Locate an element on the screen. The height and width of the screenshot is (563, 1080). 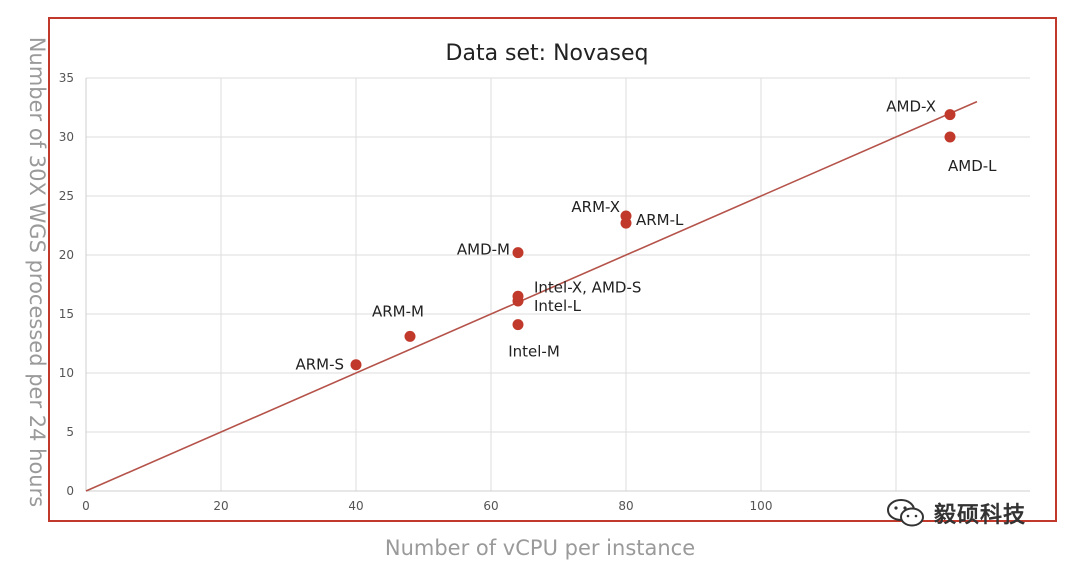
y-tick-label: 0 is located at coordinates (70, 491).